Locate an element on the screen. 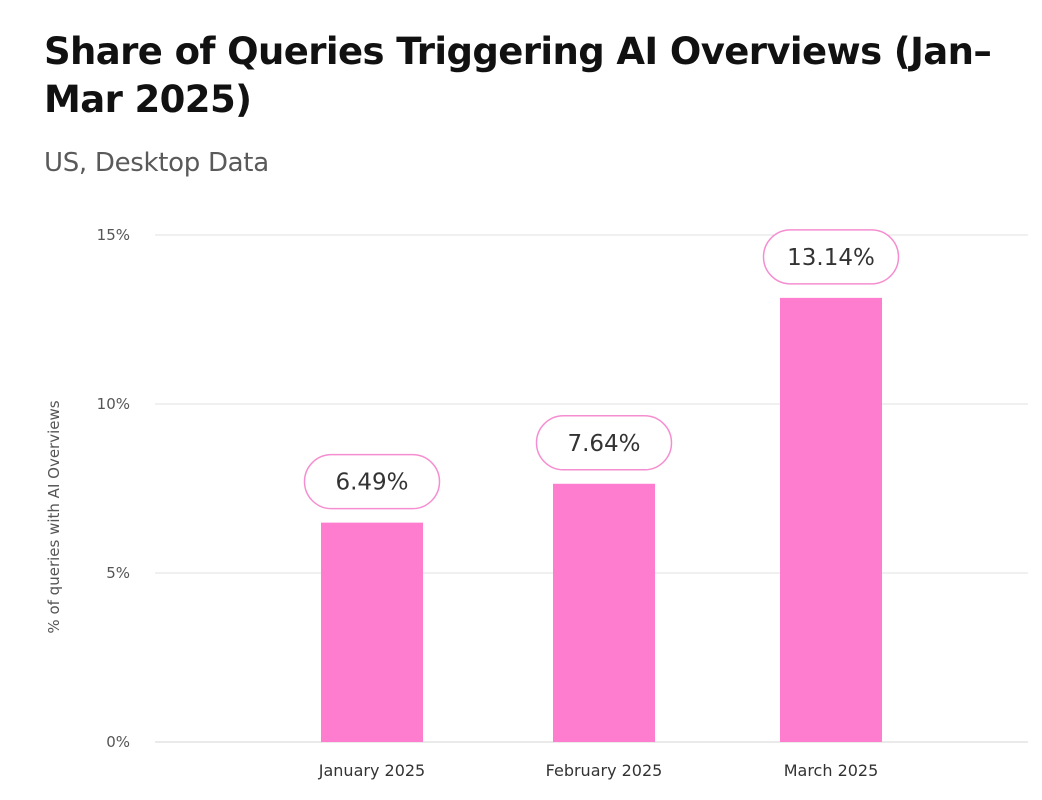 Image resolution: width=1042 pixels, height=800 pixels. bar-january-2025 is located at coordinates (372, 632).